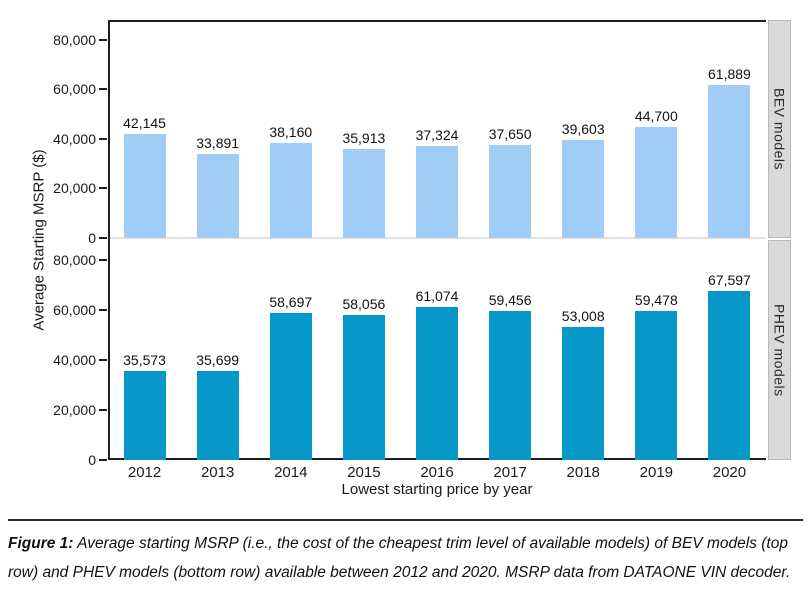  Describe the element at coordinates (656, 116) in the screenshot. I see `bar-value-label: 44,700` at that location.